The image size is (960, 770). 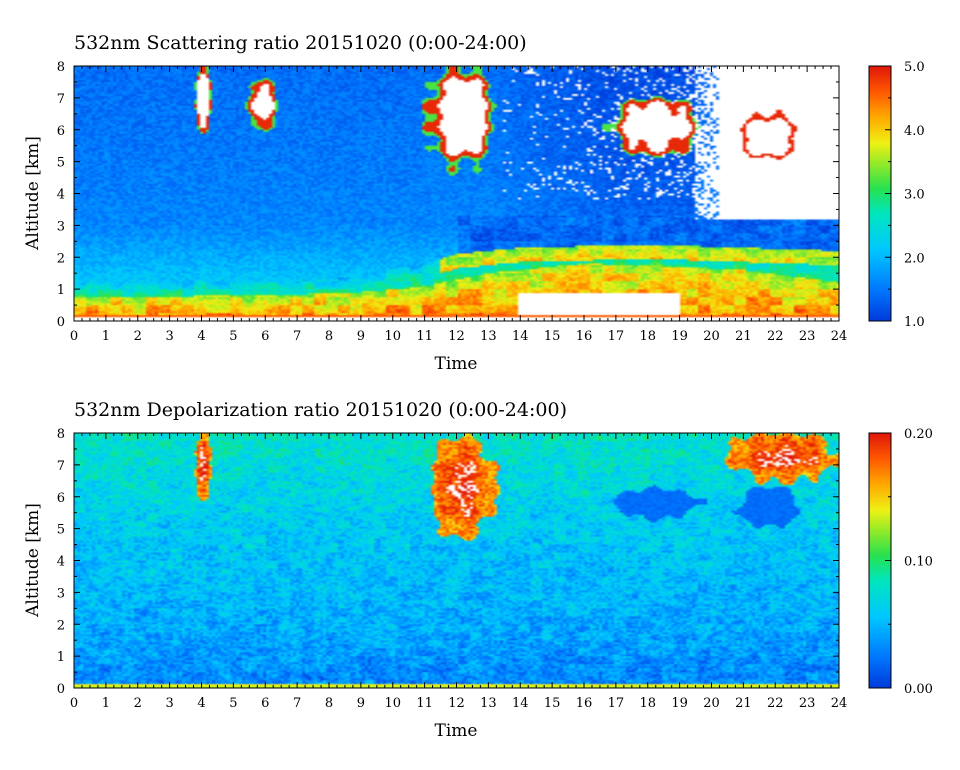 I want to click on colorbar-tick-label: 2.0, so click(x=914, y=258).